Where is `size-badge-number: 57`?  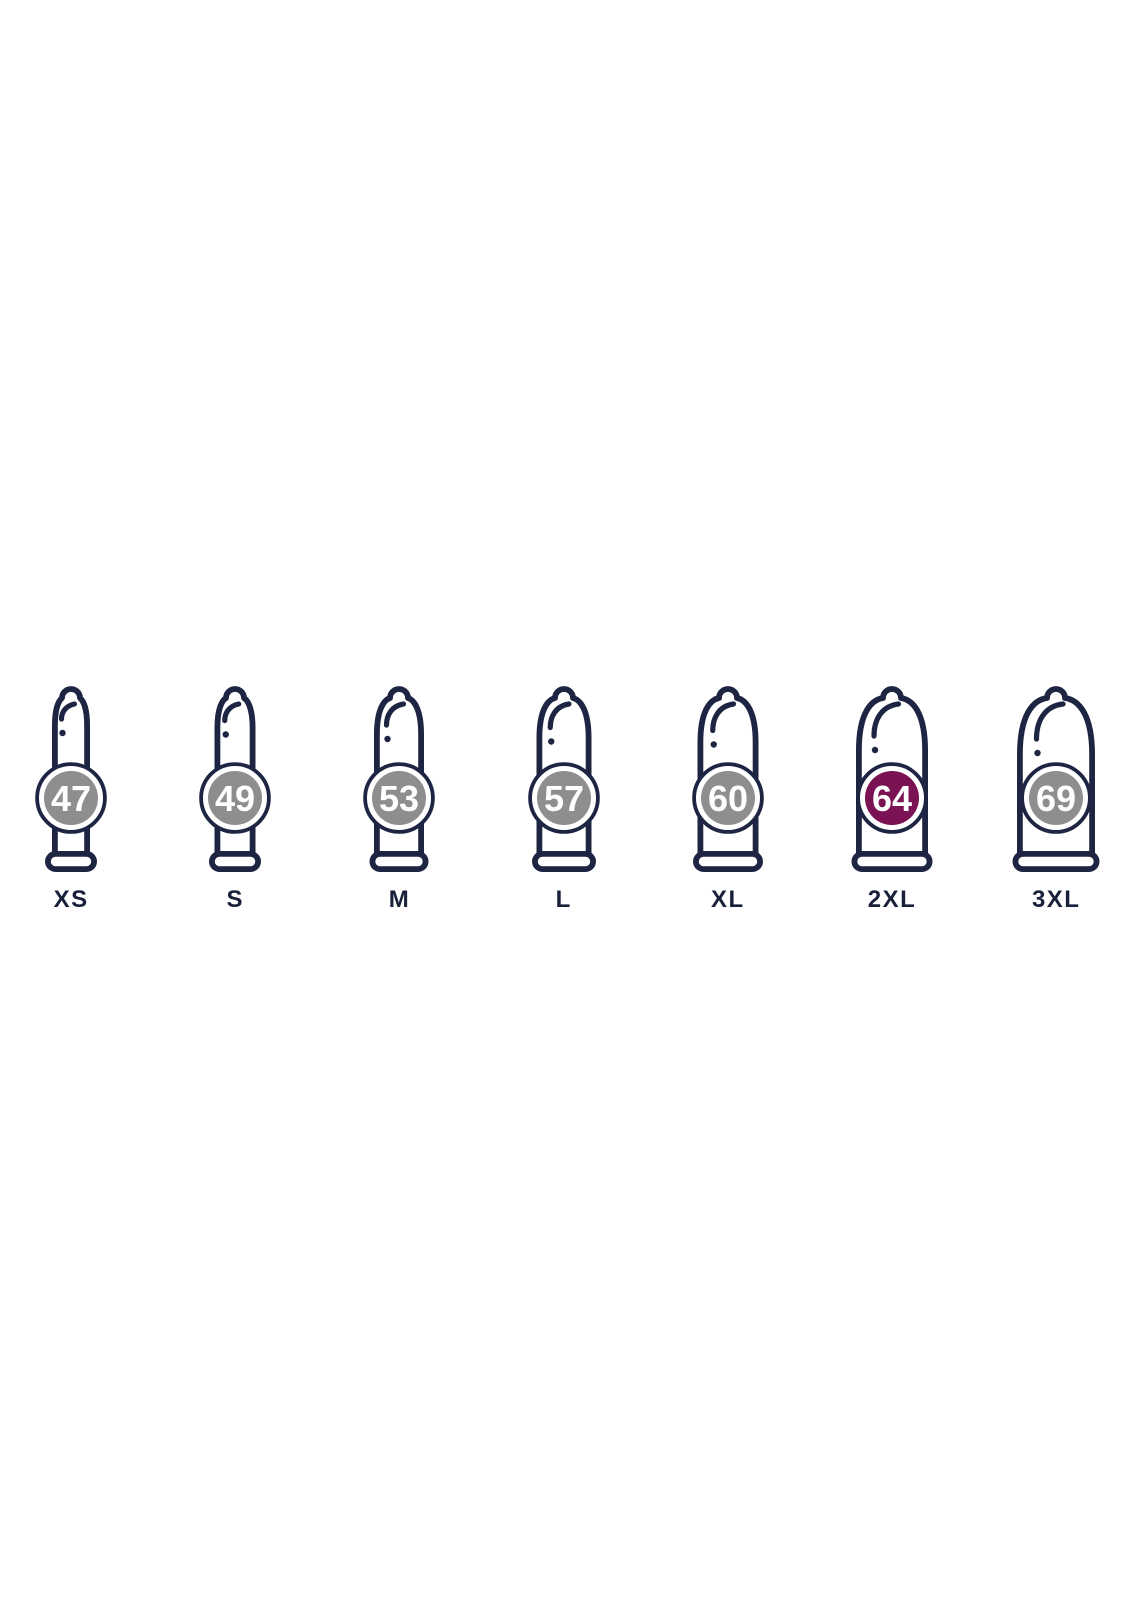
size-badge-number: 57 is located at coordinates (564, 798).